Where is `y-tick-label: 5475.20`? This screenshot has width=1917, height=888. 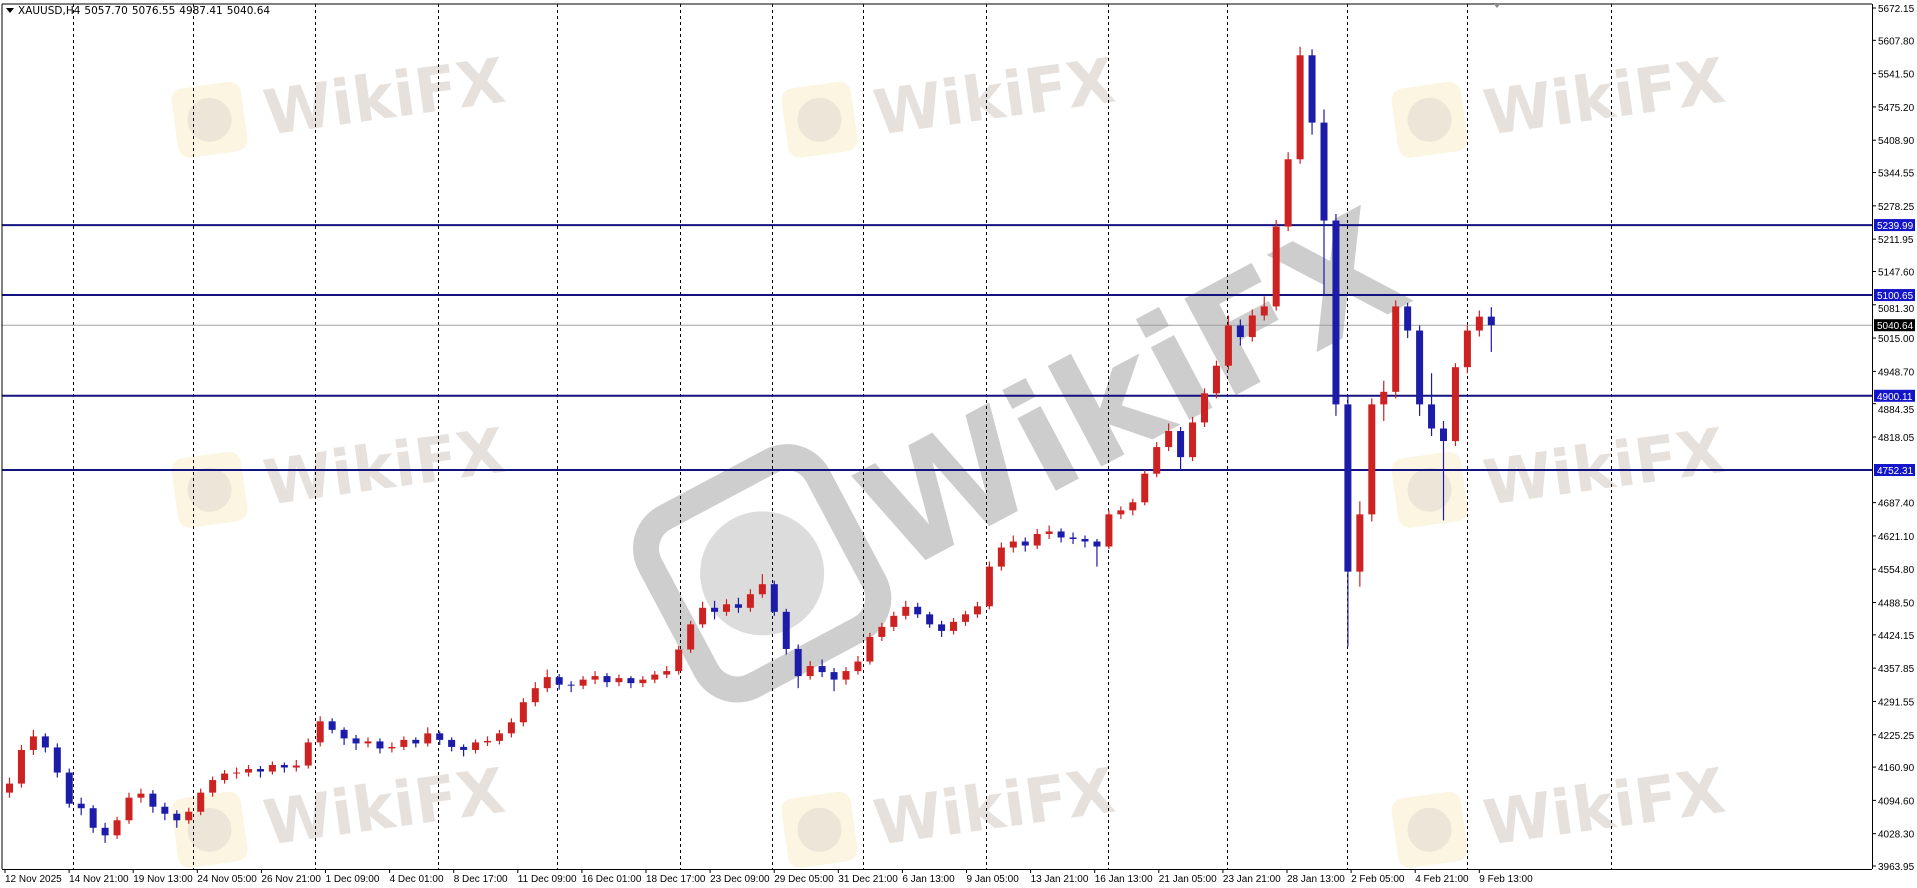
y-tick-label: 5475.20 is located at coordinates (1896, 108).